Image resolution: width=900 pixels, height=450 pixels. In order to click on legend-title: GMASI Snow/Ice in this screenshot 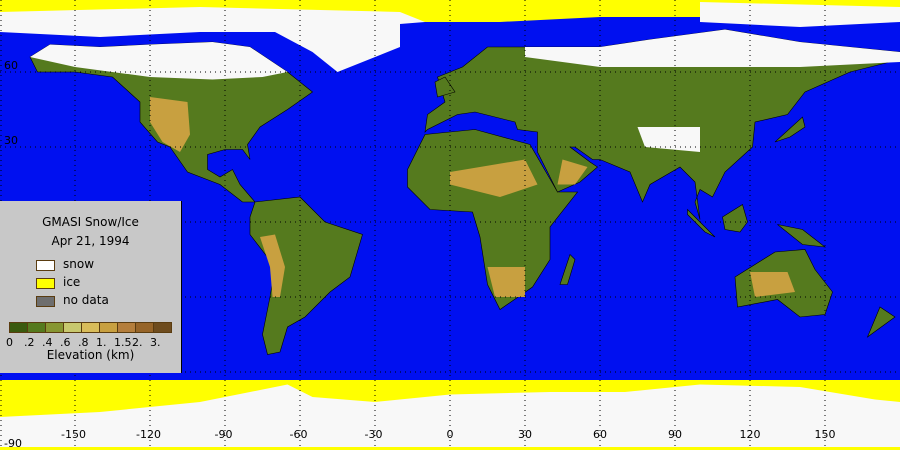, I will do `click(90, 222)`.